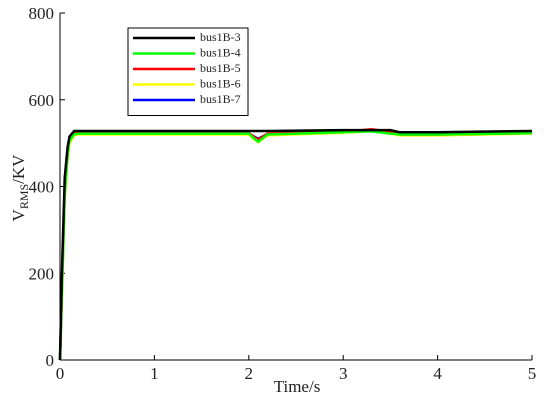  I want to click on x-tick-label: 3, so click(343, 373).